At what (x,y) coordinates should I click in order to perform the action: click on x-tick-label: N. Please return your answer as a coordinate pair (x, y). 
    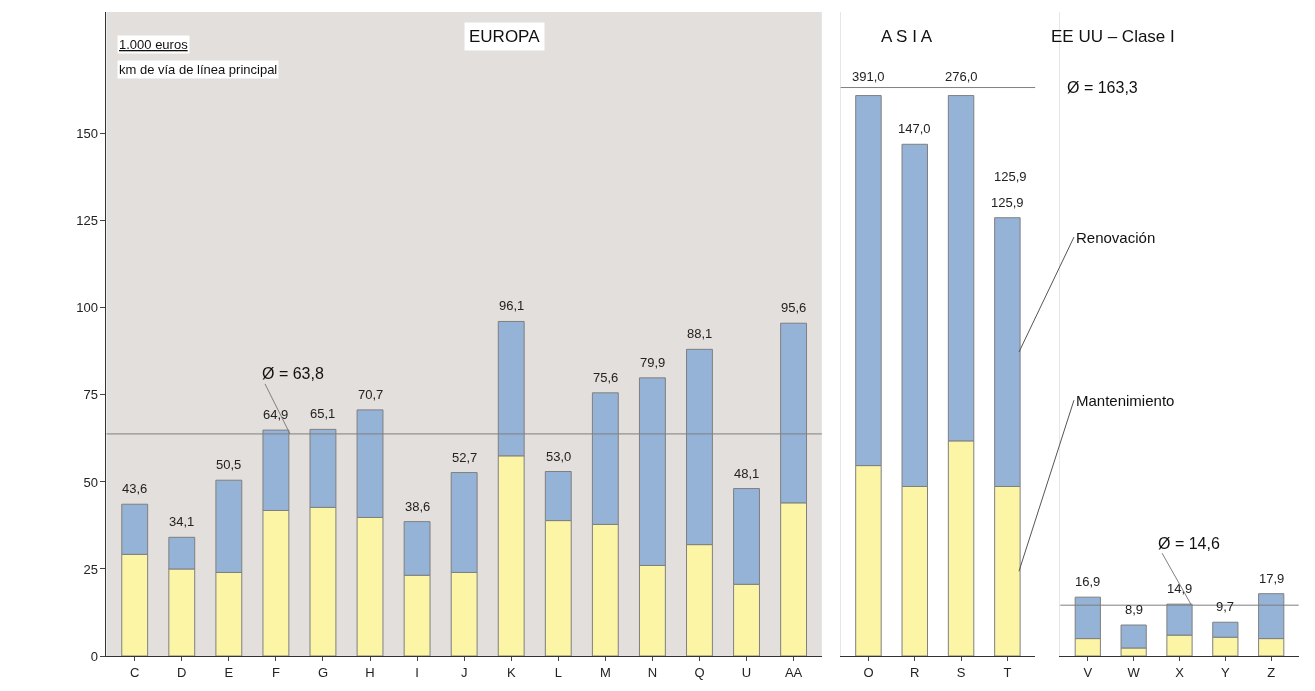
    Looking at the image, I should click on (652, 672).